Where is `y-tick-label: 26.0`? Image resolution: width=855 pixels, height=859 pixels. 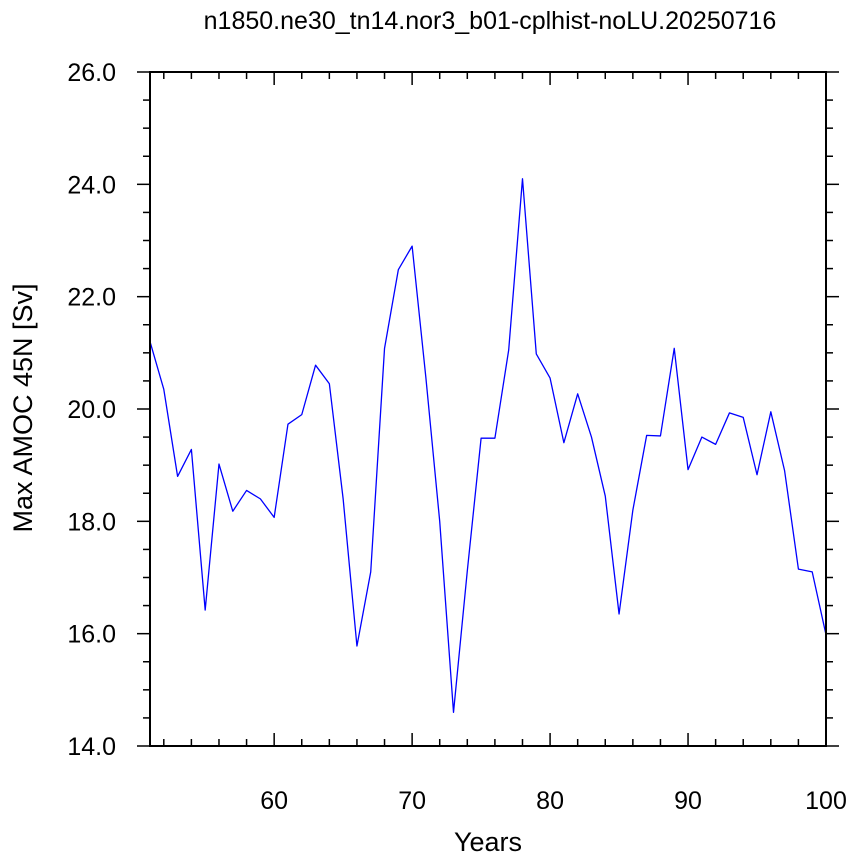 y-tick-label: 26.0 is located at coordinates (91, 73).